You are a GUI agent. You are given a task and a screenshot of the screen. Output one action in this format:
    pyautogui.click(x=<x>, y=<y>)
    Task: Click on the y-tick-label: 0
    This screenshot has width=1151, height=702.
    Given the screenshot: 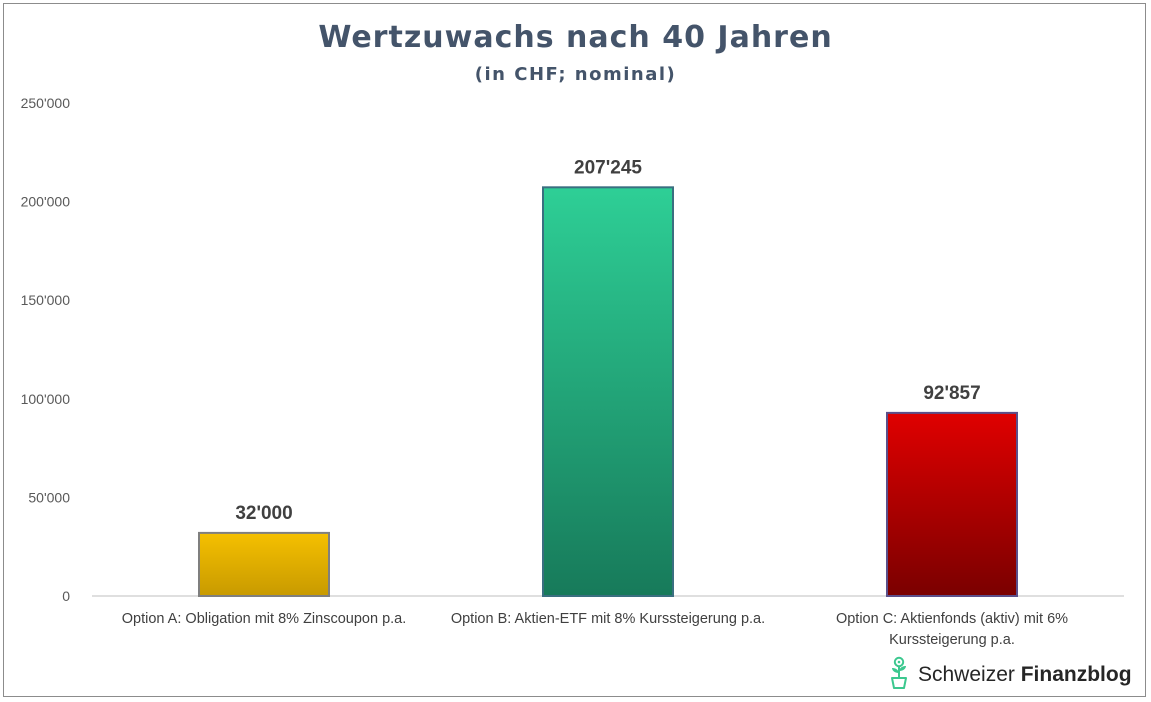 What is the action you would take?
    pyautogui.click(x=66, y=596)
    